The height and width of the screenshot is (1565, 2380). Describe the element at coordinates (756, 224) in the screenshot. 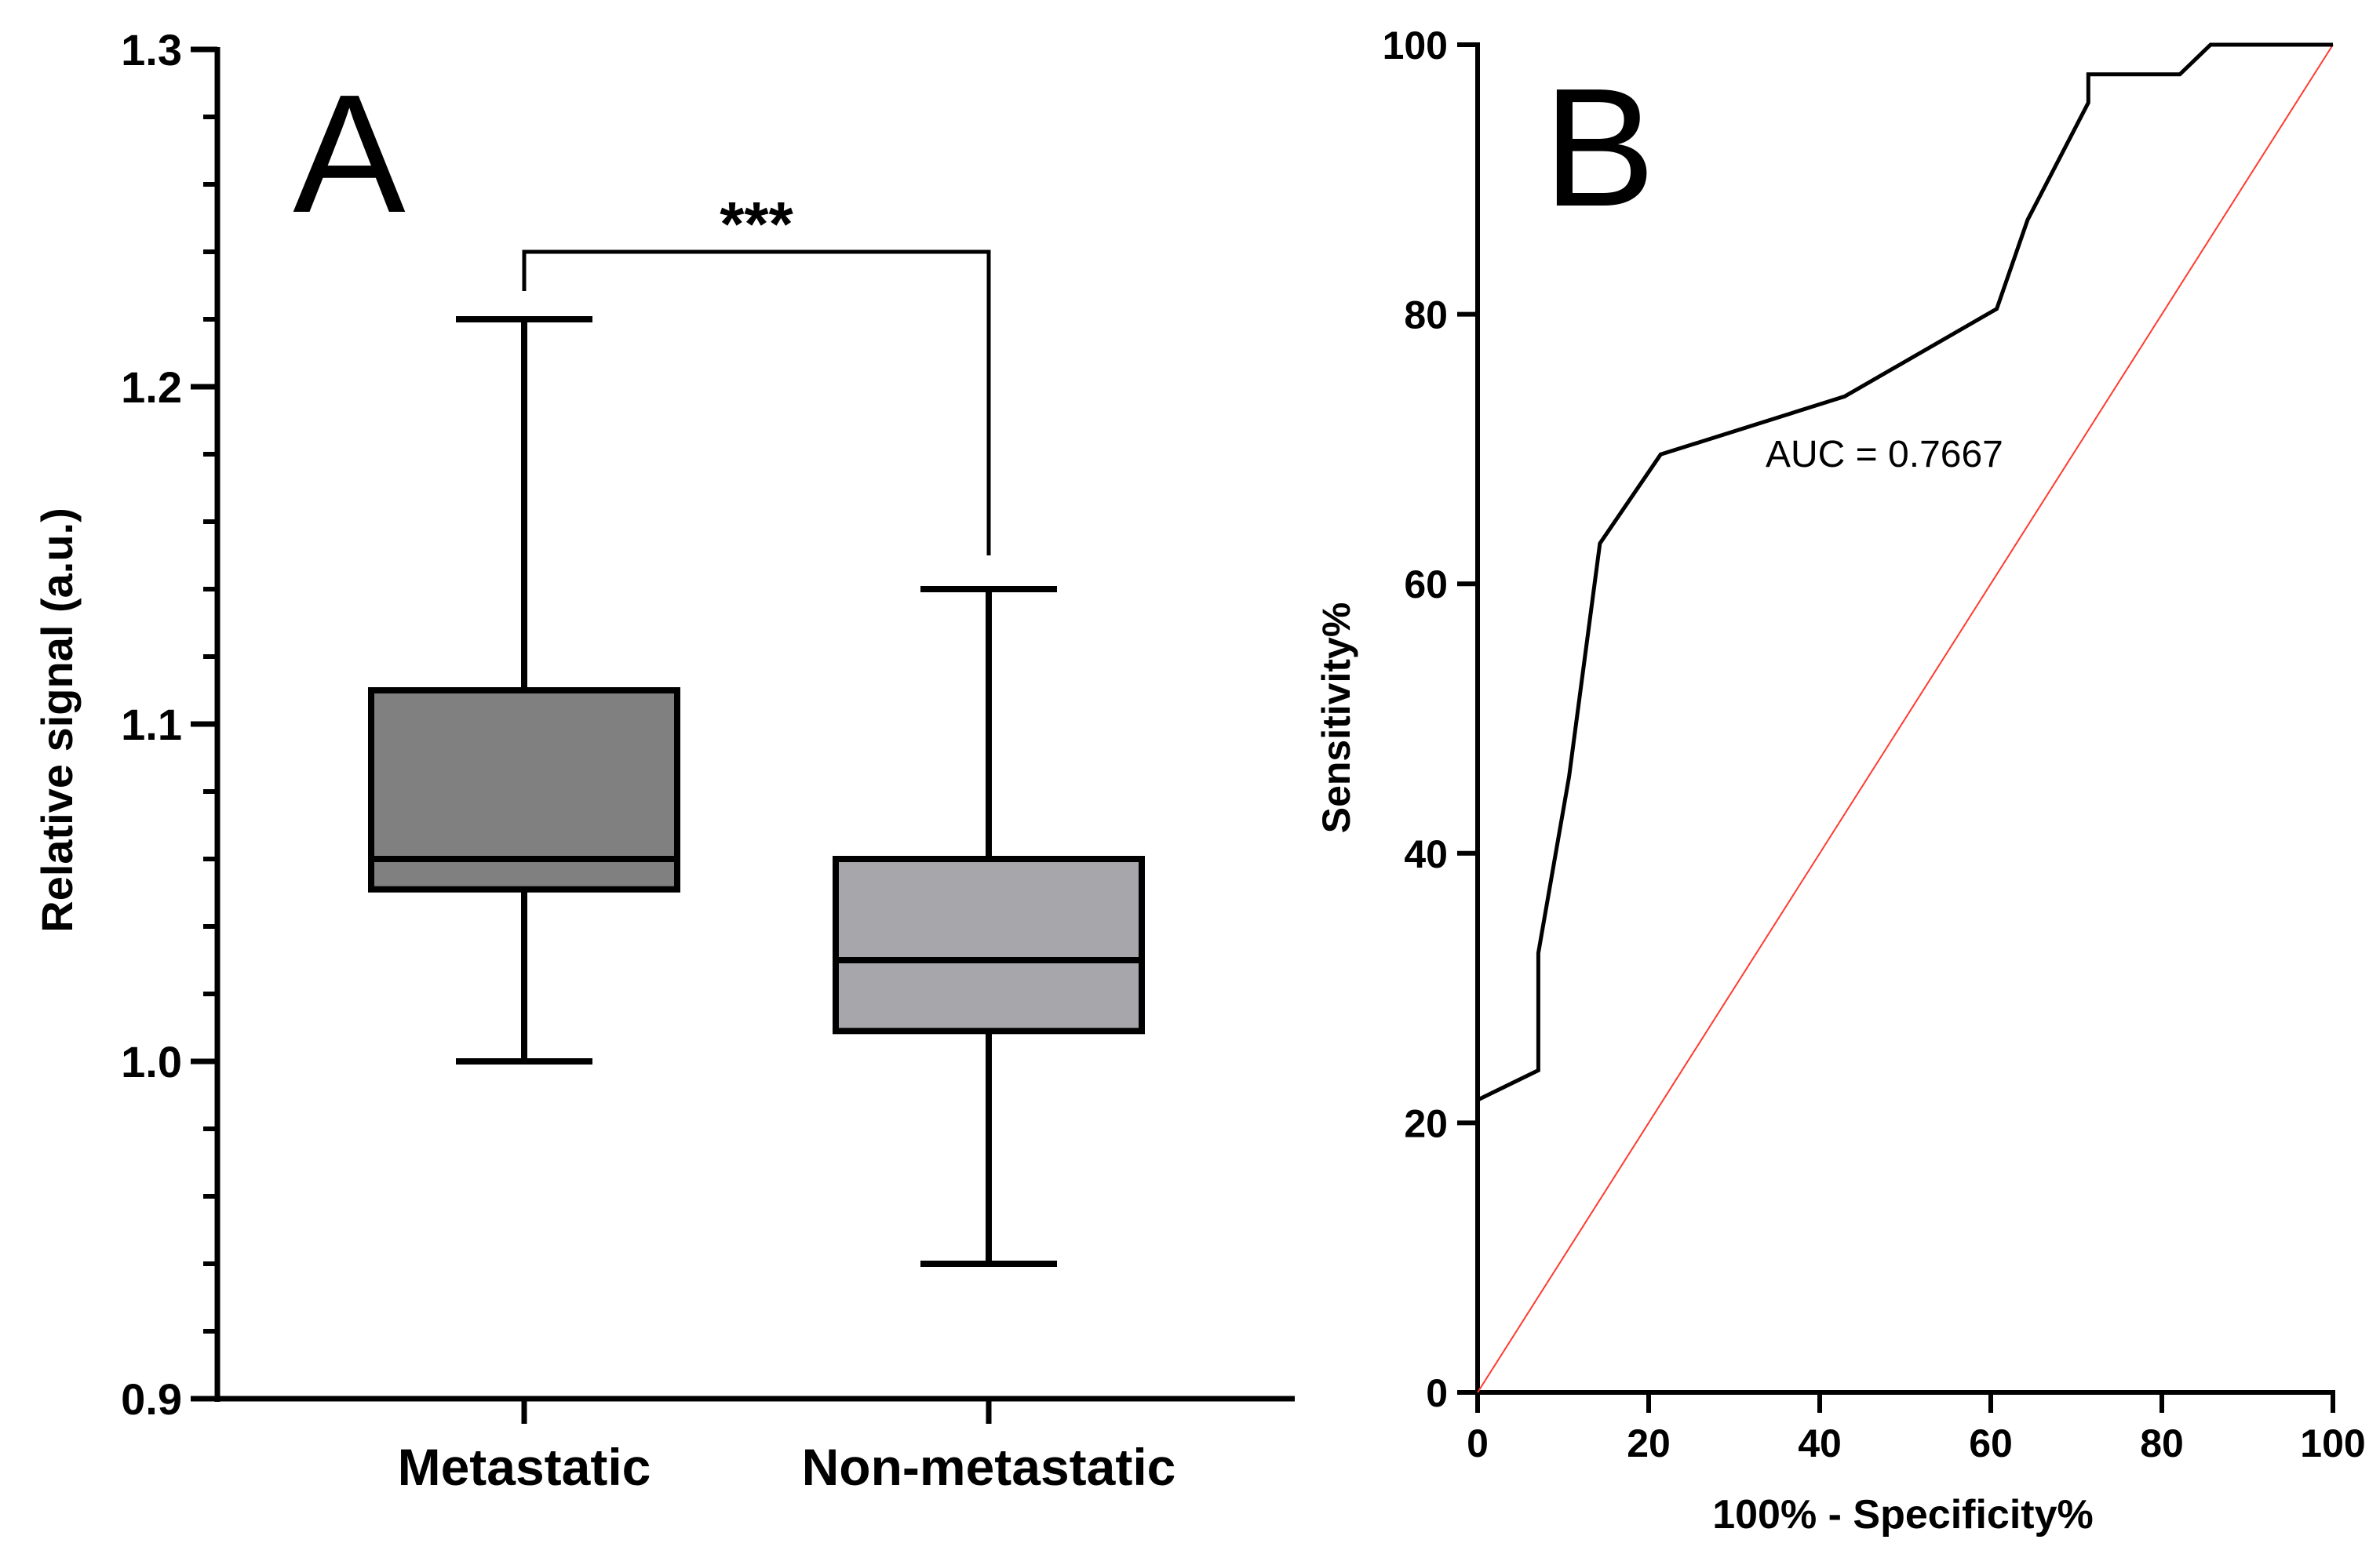

I see `significance-label: ***` at that location.